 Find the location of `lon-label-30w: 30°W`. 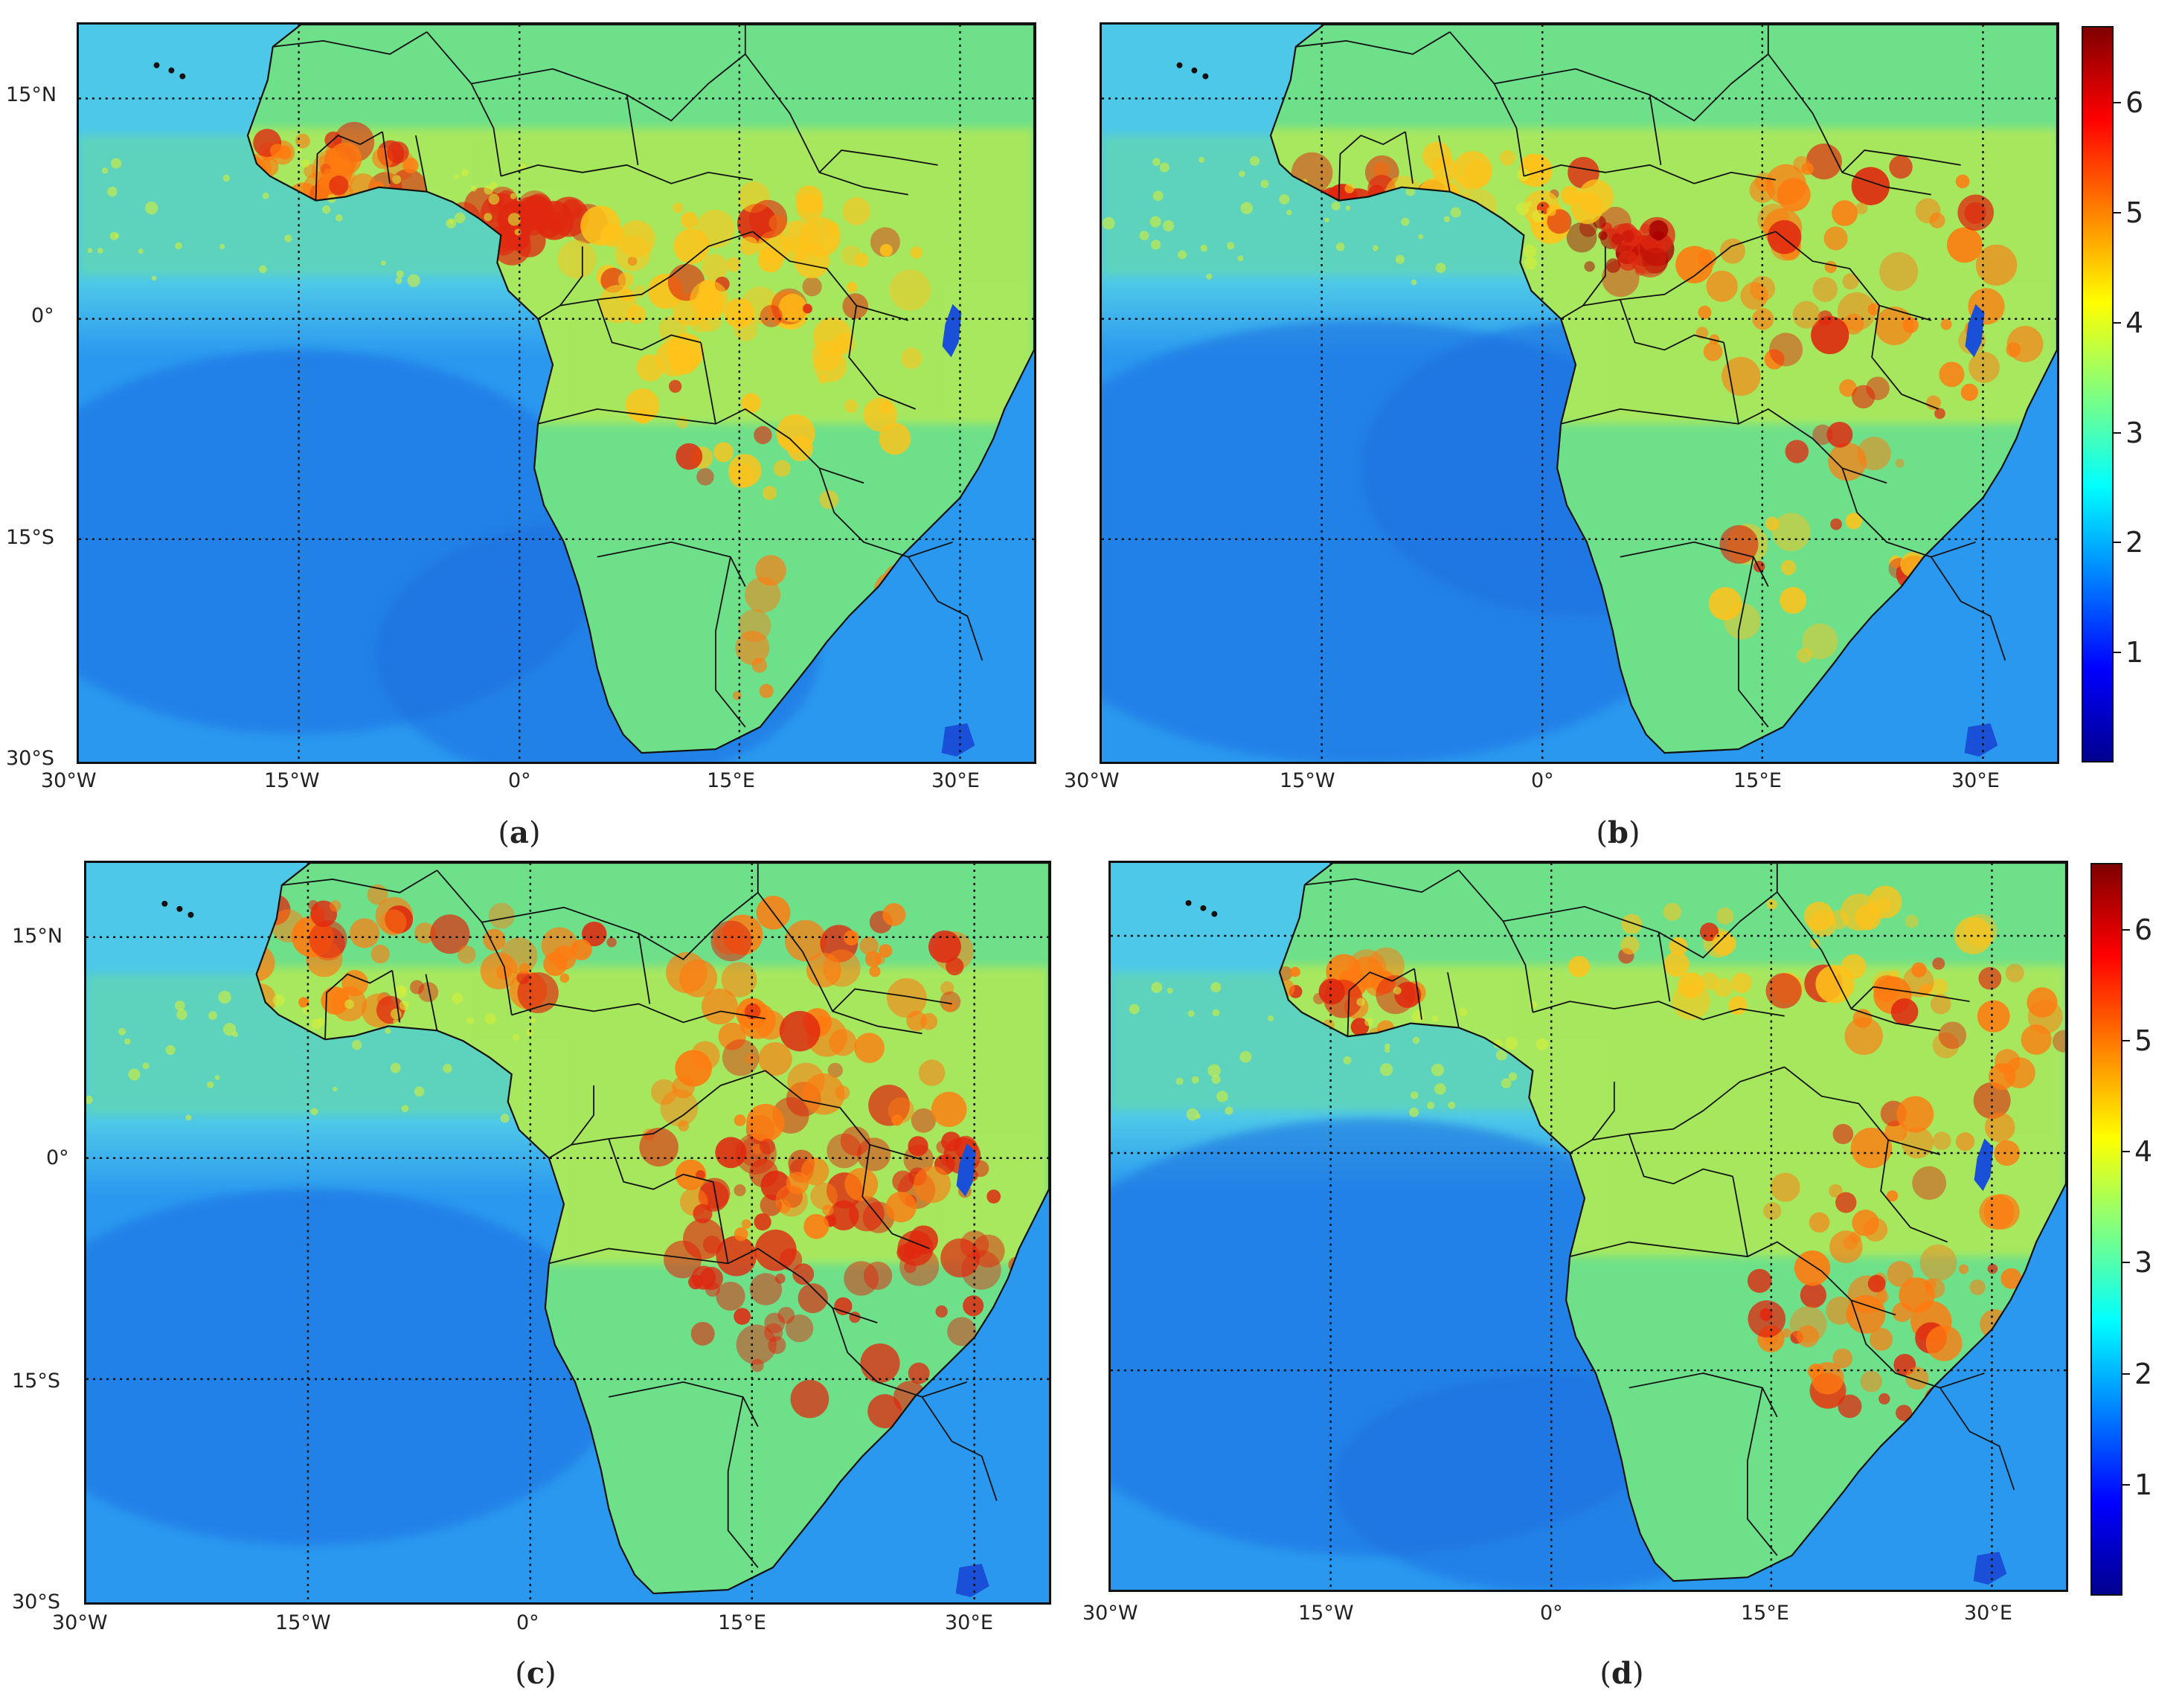

lon-label-30w: 30°W is located at coordinates (1092, 780).